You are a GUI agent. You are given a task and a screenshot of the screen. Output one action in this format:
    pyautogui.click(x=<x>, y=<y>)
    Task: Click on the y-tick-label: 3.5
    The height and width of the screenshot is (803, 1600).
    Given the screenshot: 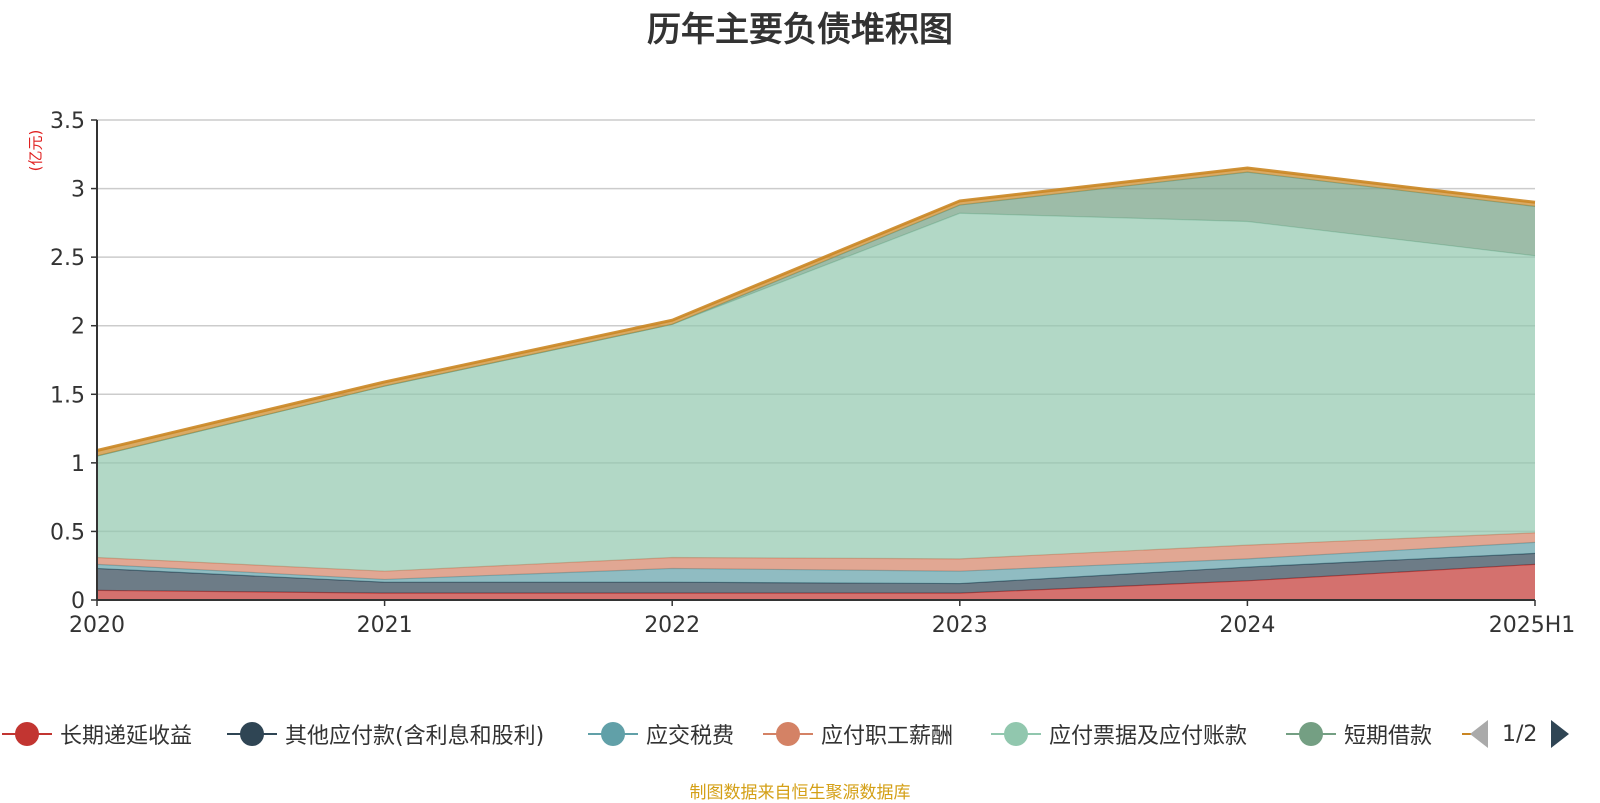 What is the action you would take?
    pyautogui.click(x=67, y=121)
    